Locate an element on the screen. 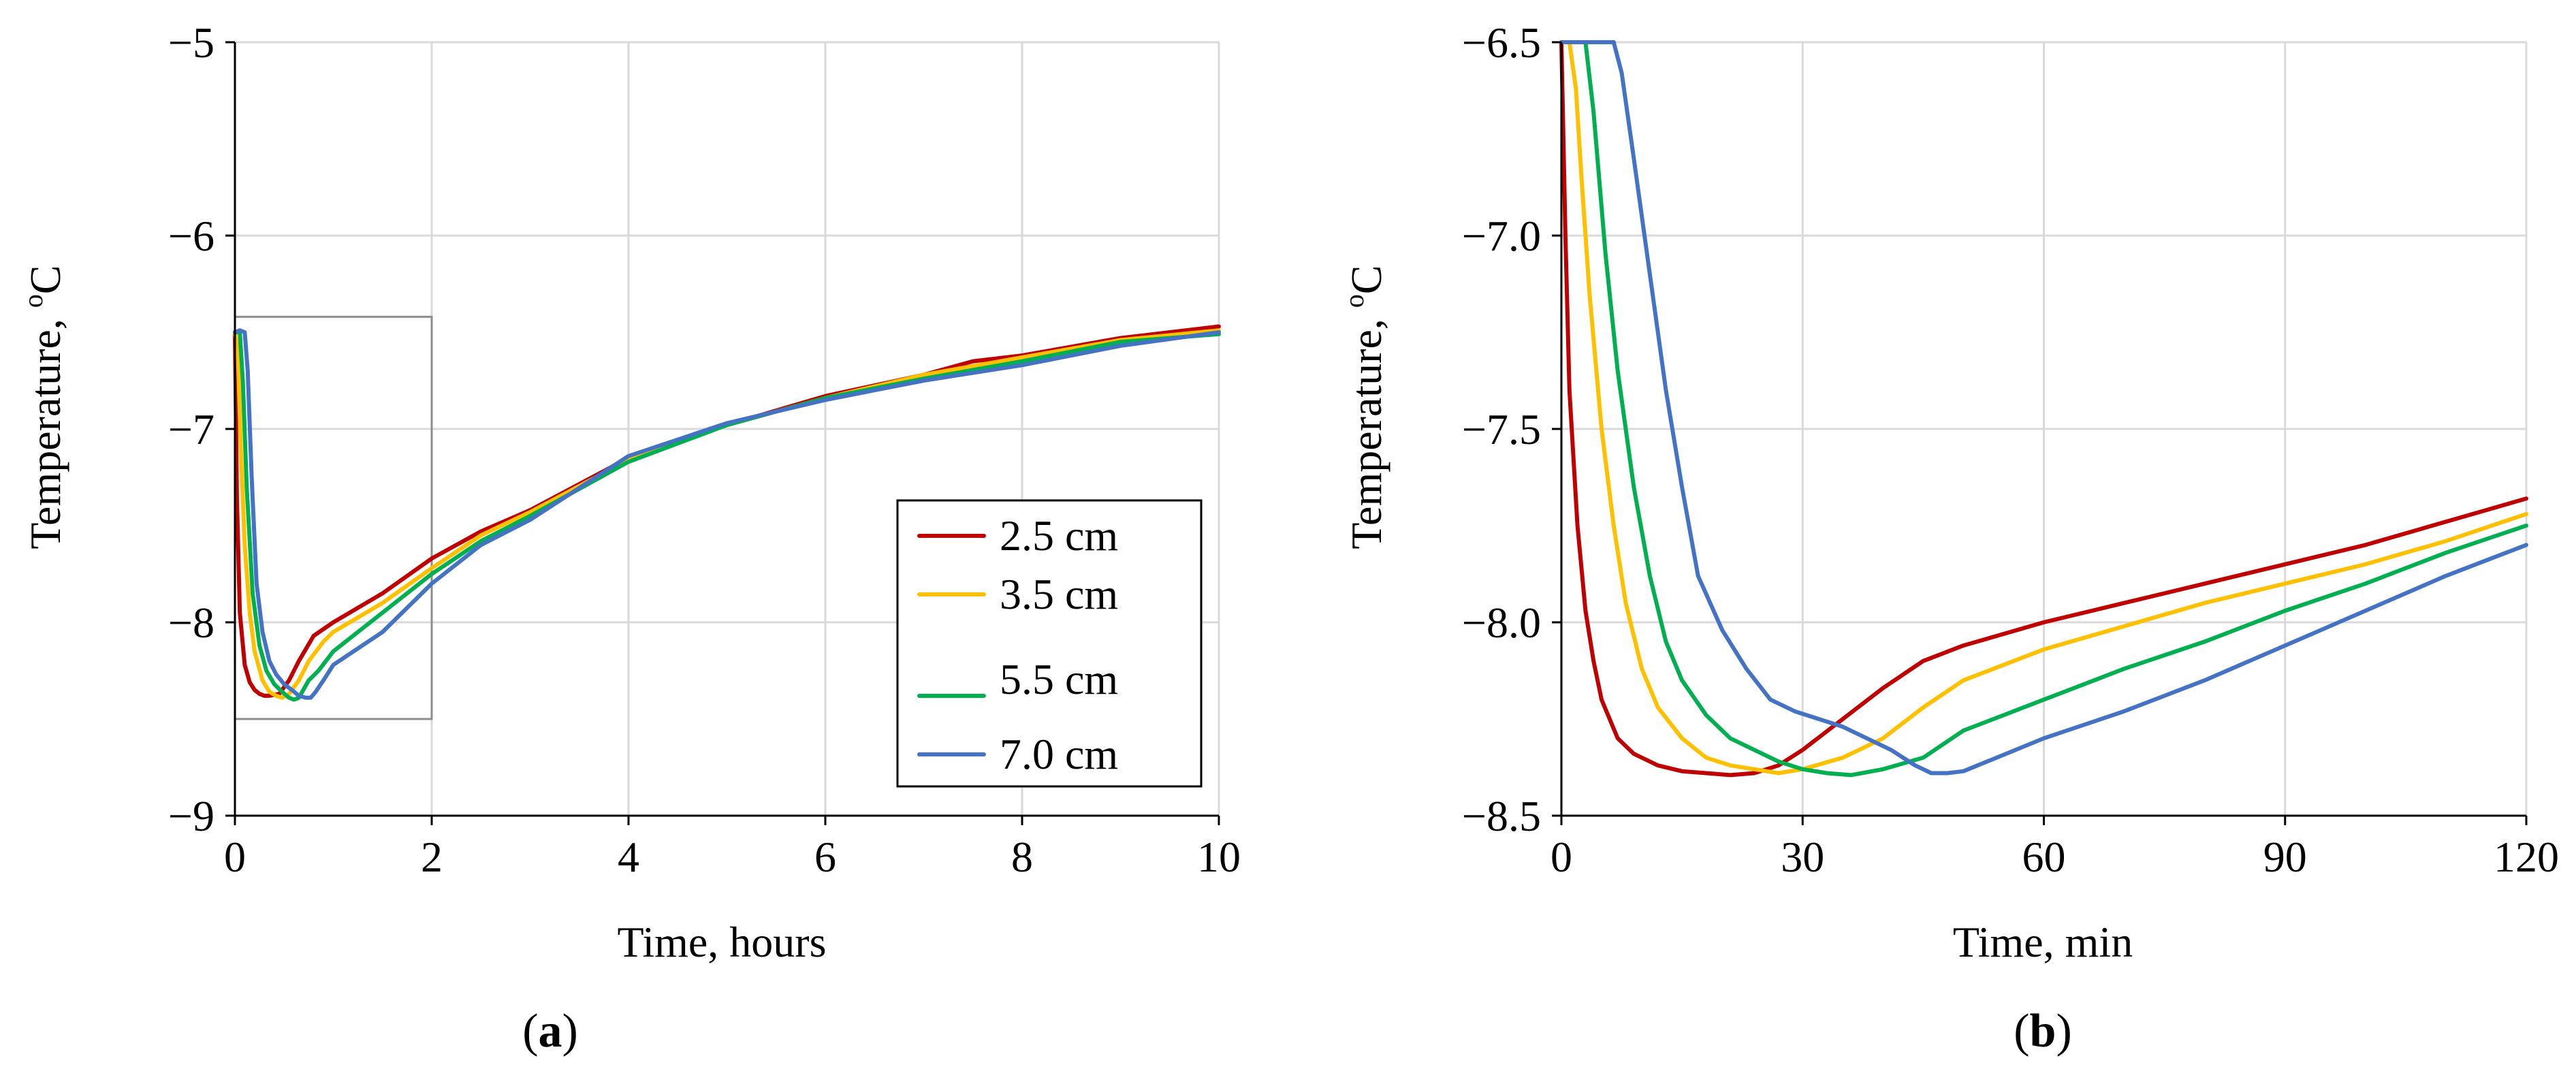  legend-label-5-5cm: 5.5 cm is located at coordinates (1059, 679).